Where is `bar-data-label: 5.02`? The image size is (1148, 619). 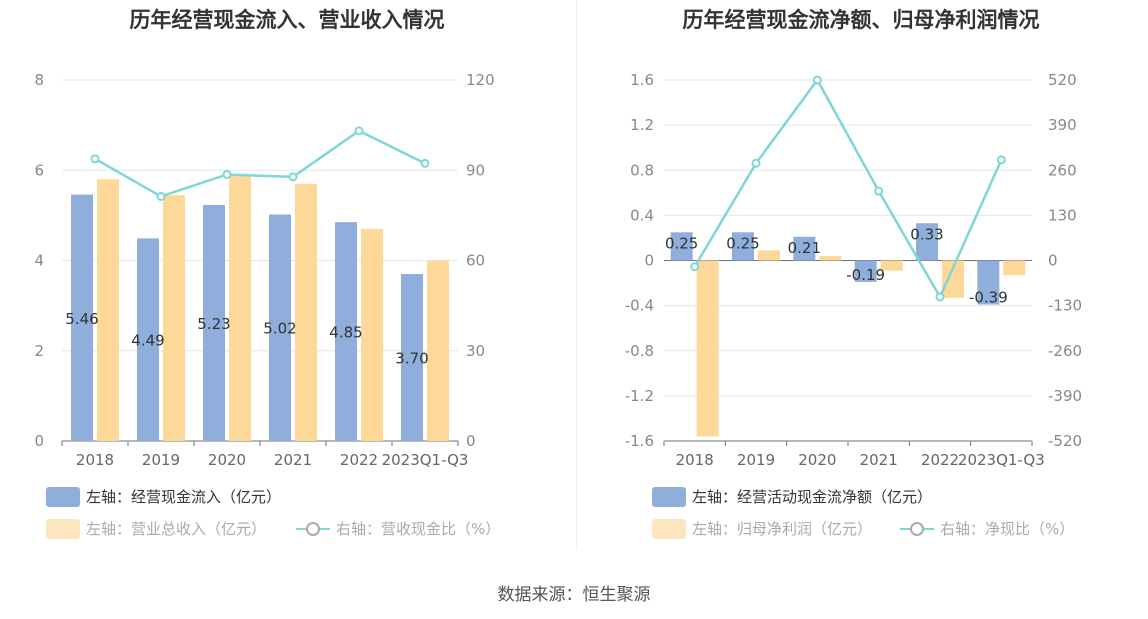 bar-data-label: 5.02 is located at coordinates (279, 329).